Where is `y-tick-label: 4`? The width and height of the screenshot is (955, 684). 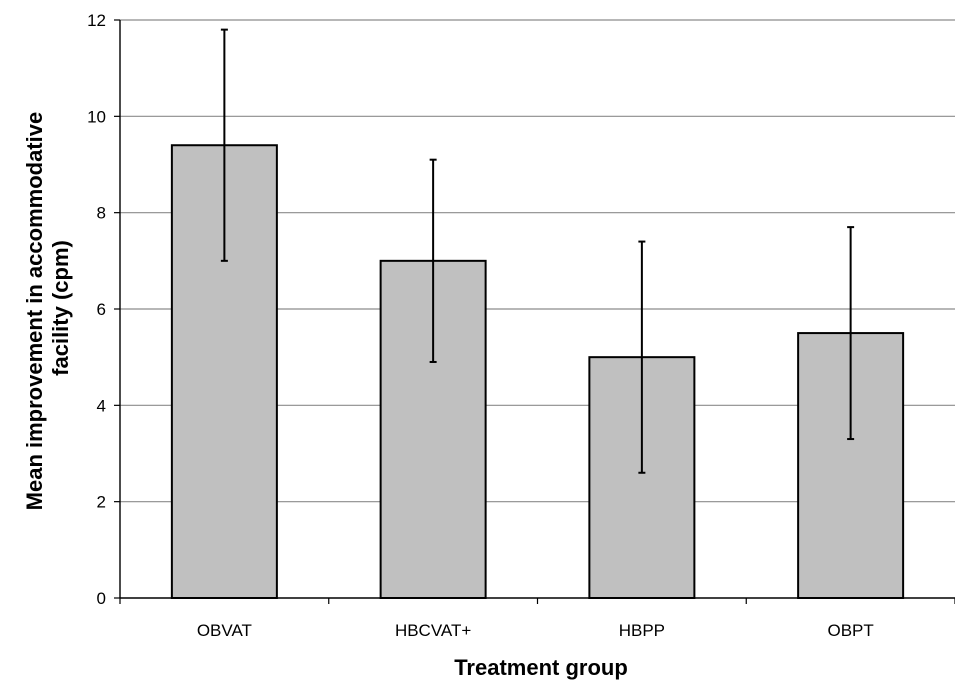
y-tick-label: 4 is located at coordinates (101, 405).